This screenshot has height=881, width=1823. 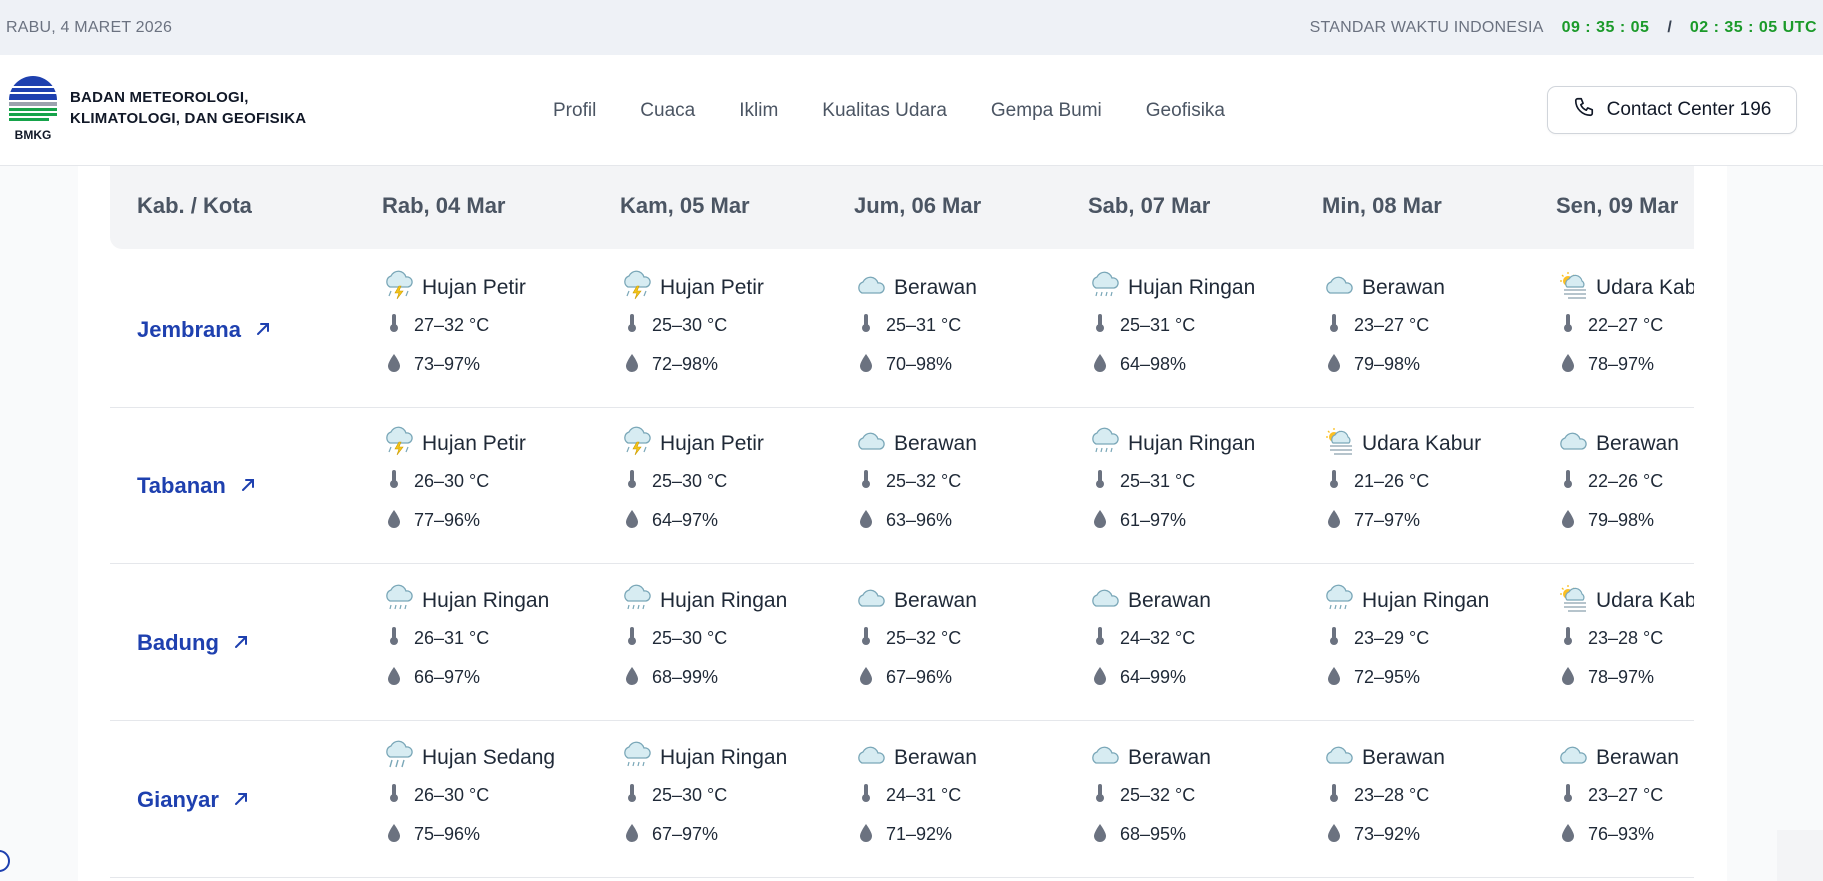 I want to click on humidity-value: 75–96%, so click(x=447, y=834).